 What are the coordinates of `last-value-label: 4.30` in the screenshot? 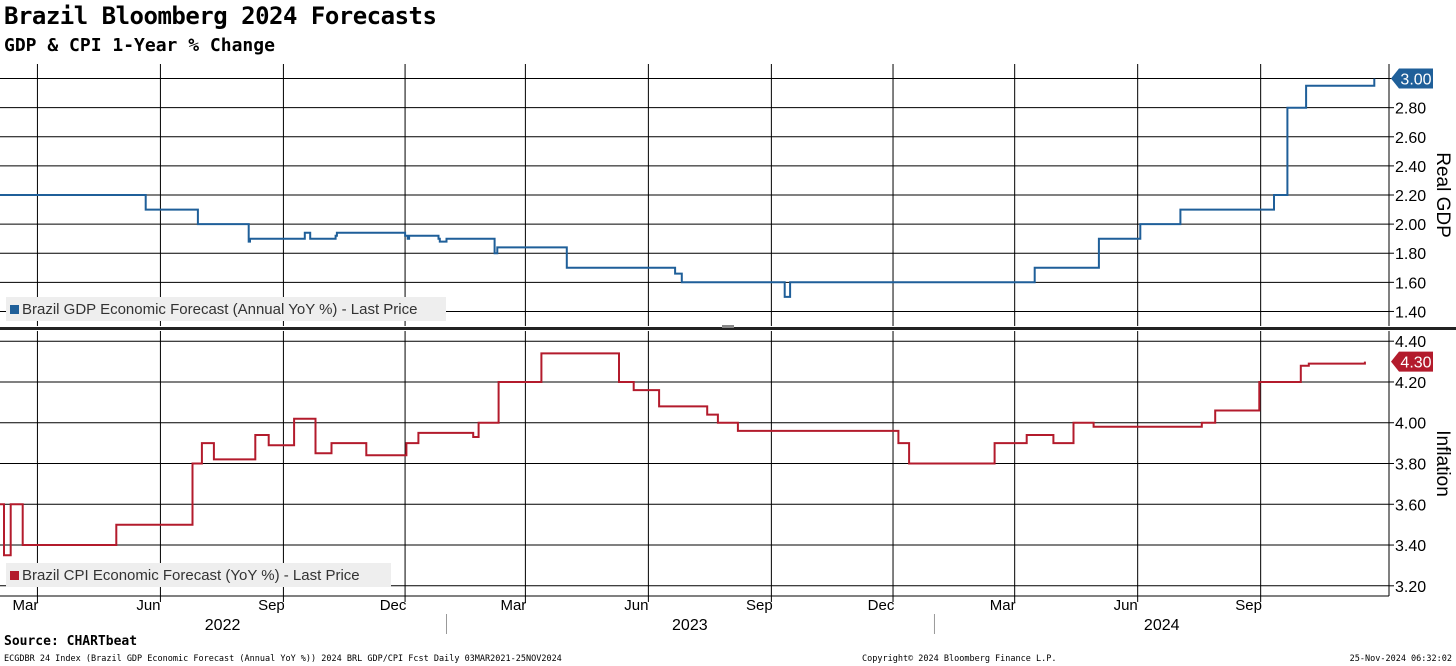 It's located at (1415, 363).